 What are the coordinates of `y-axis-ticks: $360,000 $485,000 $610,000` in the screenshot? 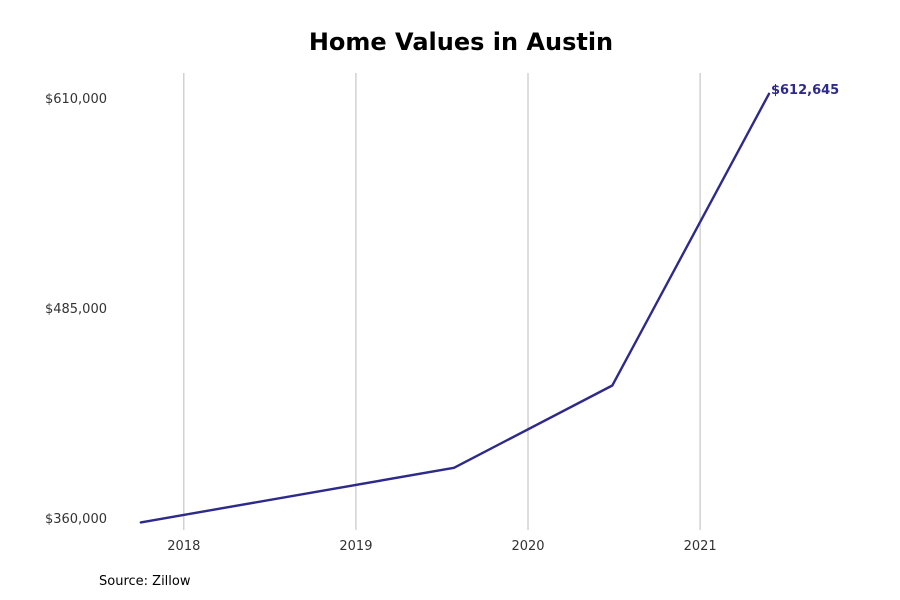 It's located at (76, 309).